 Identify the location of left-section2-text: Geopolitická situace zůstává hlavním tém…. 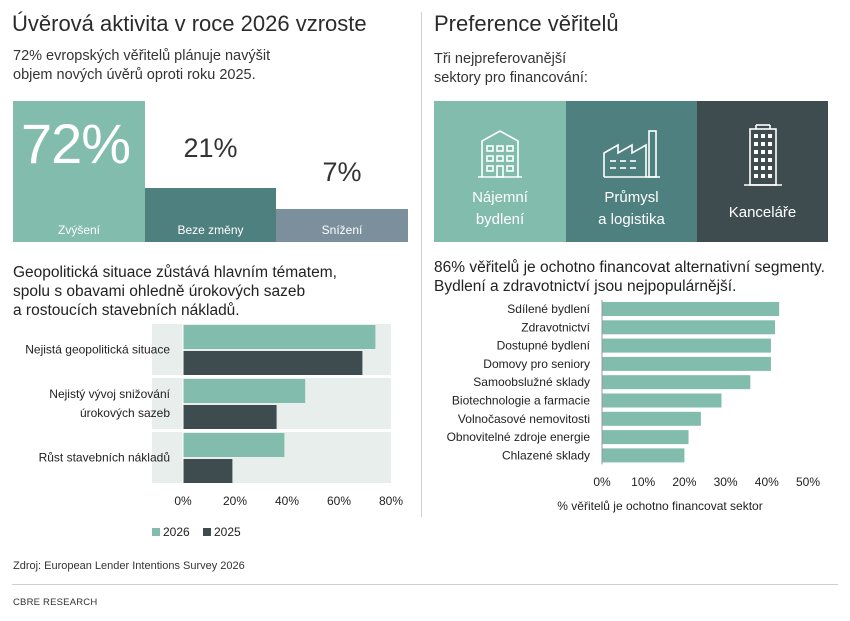
(175, 291).